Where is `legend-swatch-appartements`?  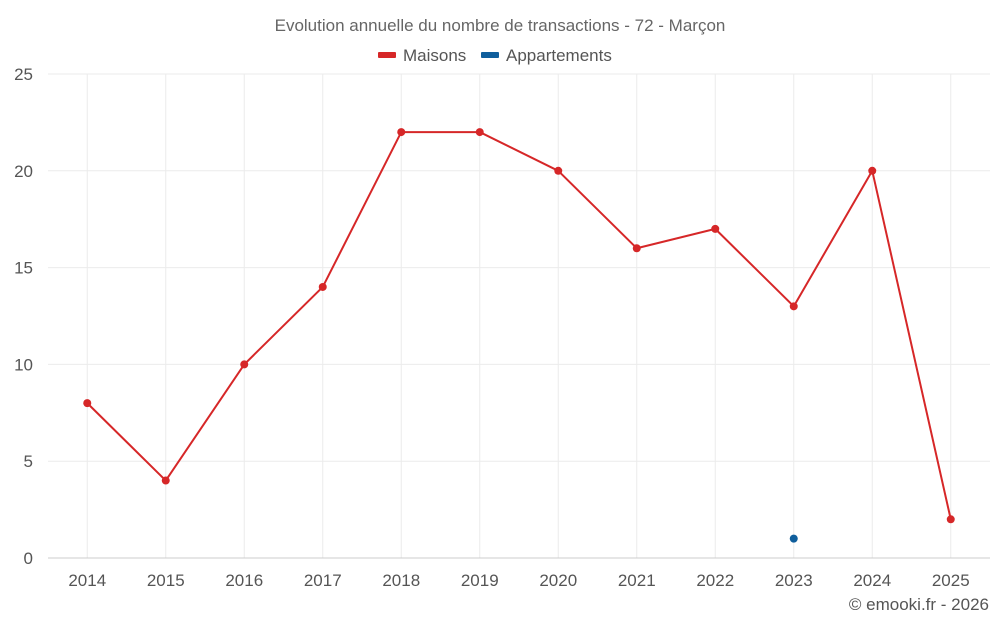 legend-swatch-appartements is located at coordinates (490, 55).